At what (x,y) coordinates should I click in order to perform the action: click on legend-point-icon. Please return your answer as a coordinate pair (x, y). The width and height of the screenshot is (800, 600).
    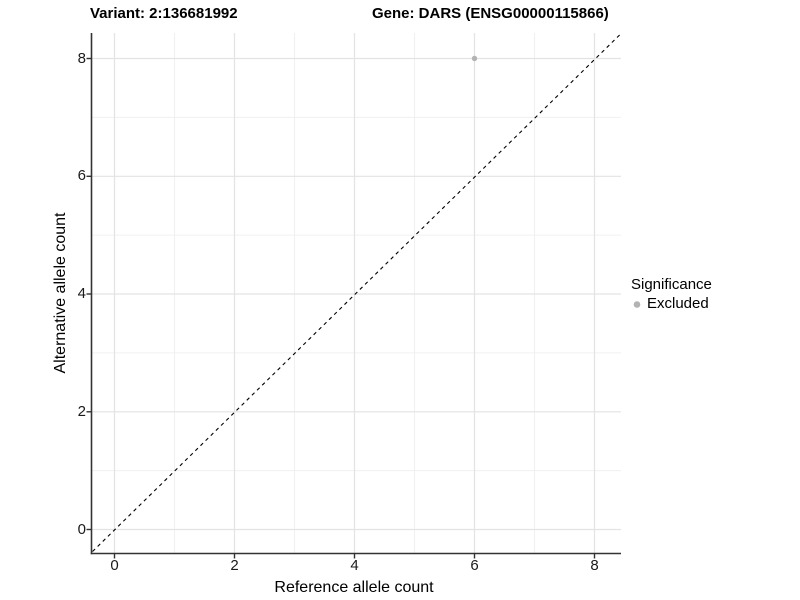
    Looking at the image, I should click on (637, 304).